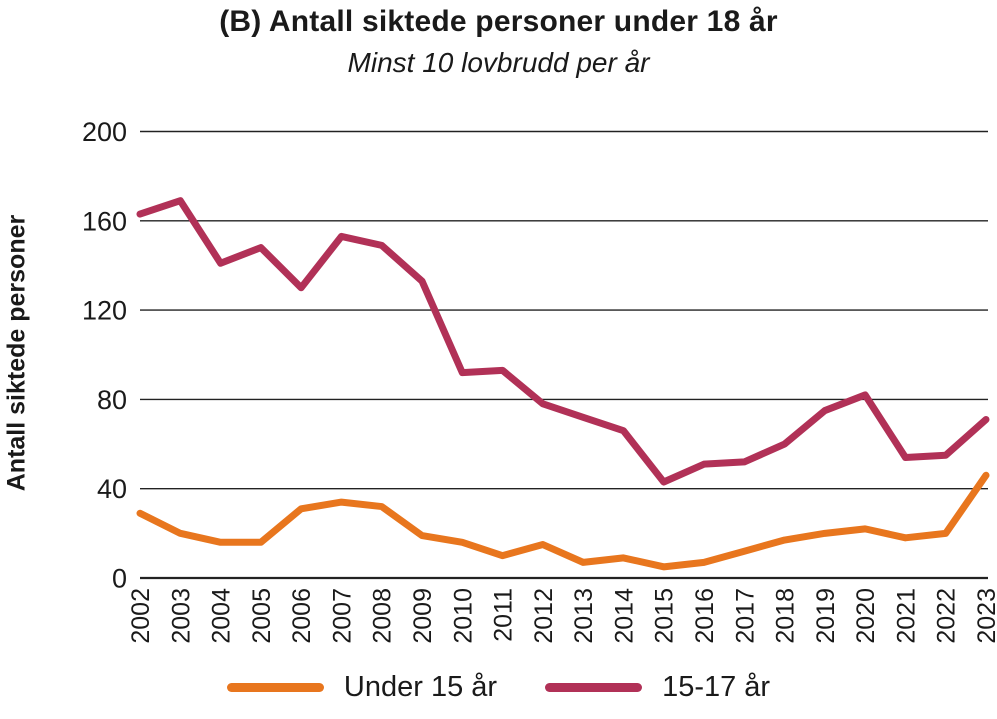  I want to click on x-tick-label: 2017, so click(745, 616).